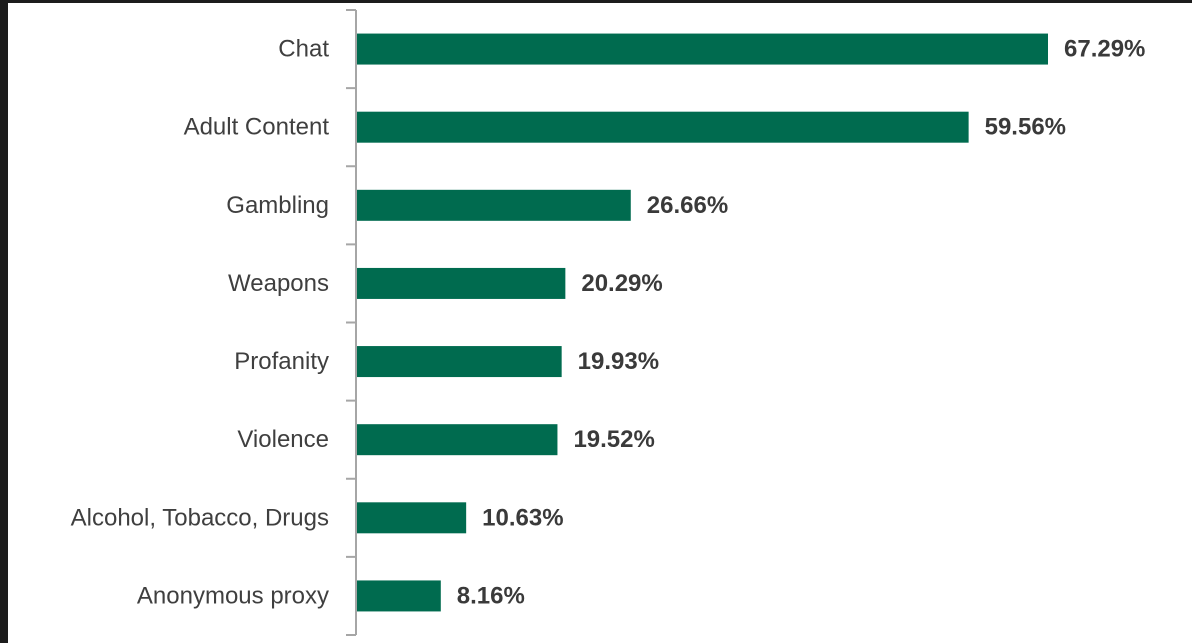  I want to click on bar-violence, so click(457, 440).